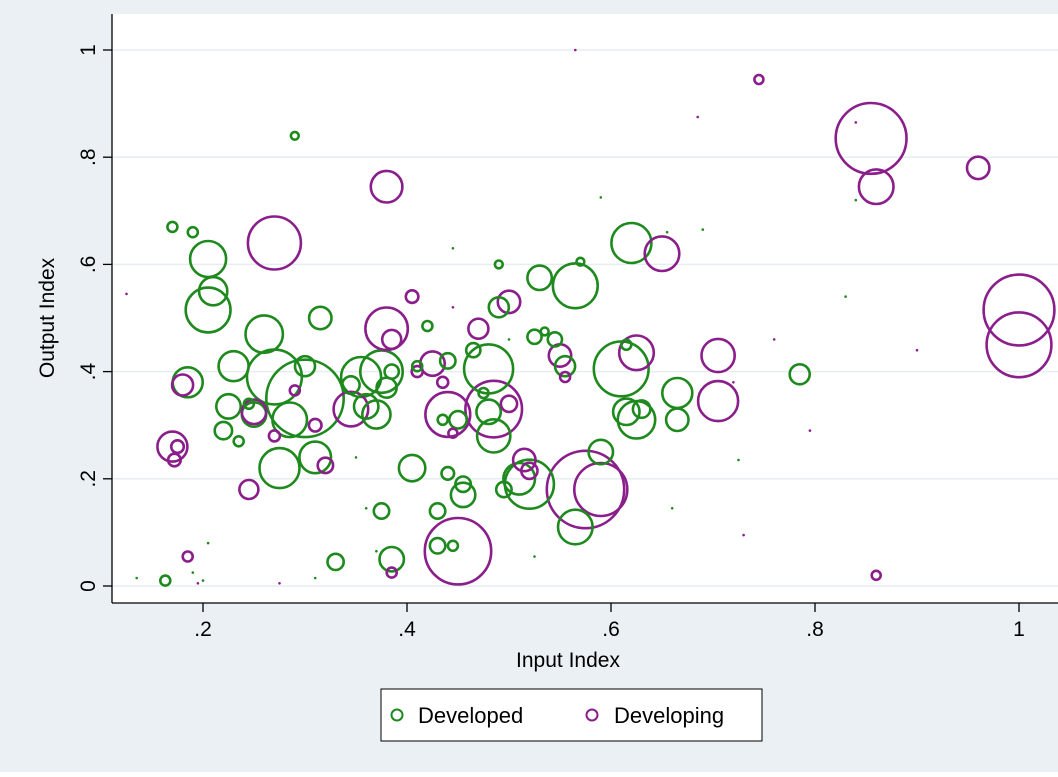  What do you see at coordinates (203, 629) in the screenshot?
I see `x-tick-label-0: .2` at bounding box center [203, 629].